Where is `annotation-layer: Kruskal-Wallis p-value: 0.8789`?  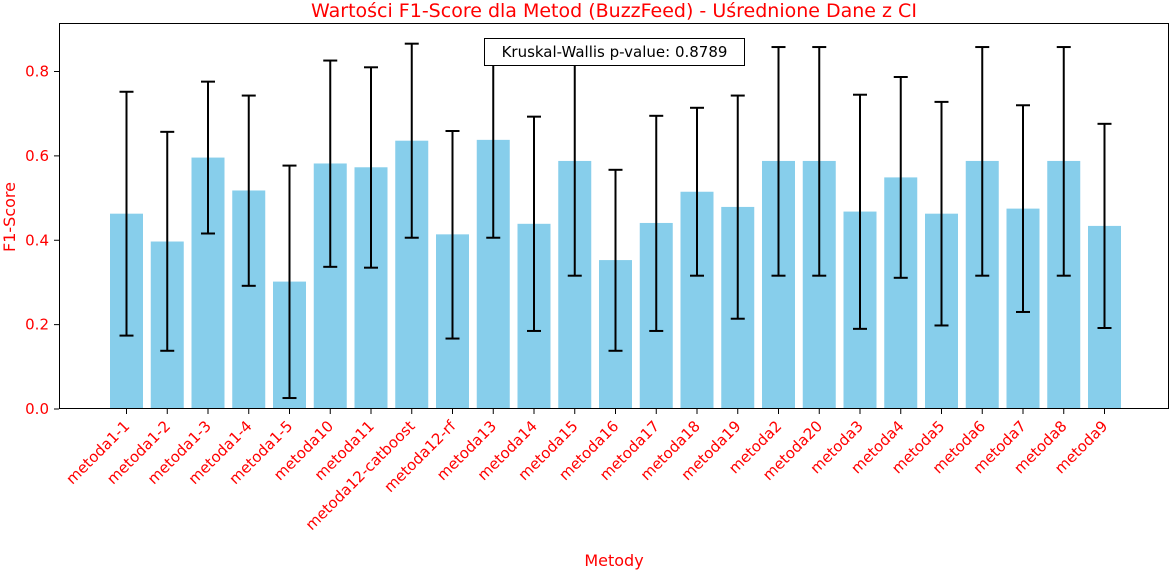 annotation-layer: Kruskal-Wallis p-value: 0.8789 is located at coordinates (614, 52).